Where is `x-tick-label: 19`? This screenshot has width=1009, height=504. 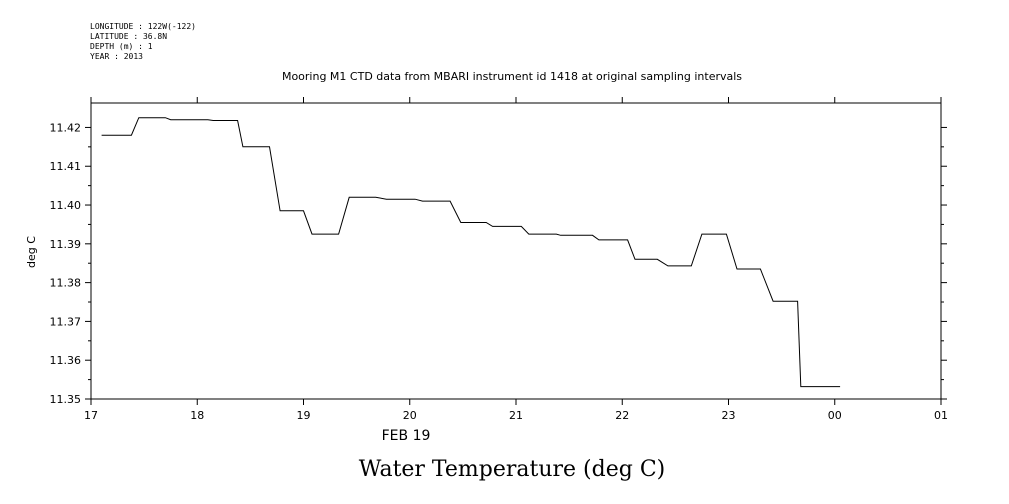
x-tick-label: 19 is located at coordinates (304, 415).